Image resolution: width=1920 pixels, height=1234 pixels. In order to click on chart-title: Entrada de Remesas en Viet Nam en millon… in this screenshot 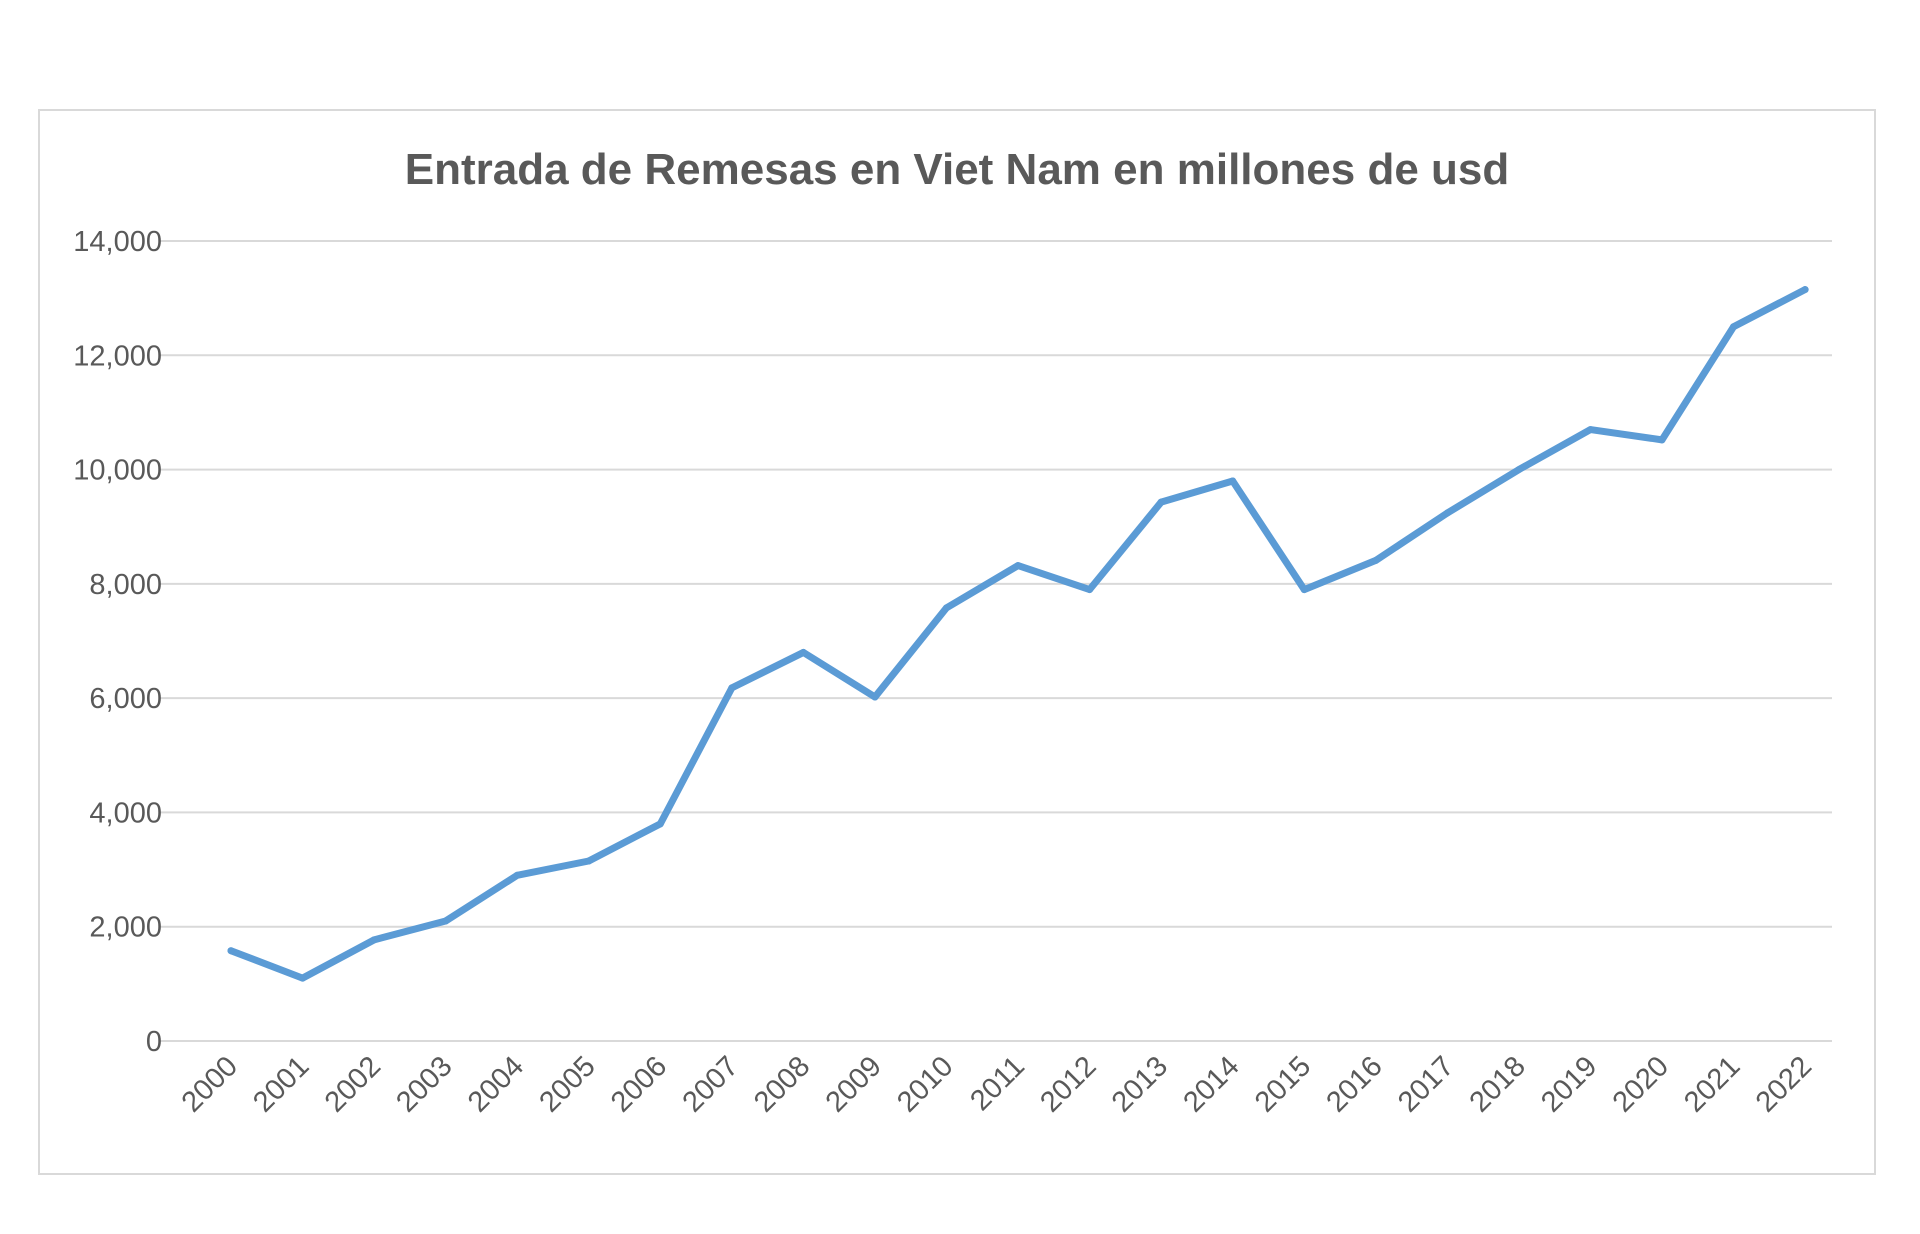, I will do `click(957, 169)`.